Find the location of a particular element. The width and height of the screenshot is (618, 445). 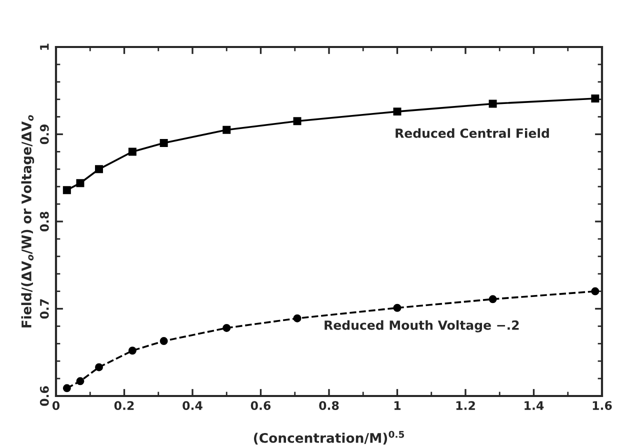

x-tick-label: 0 is located at coordinates (56, 405).